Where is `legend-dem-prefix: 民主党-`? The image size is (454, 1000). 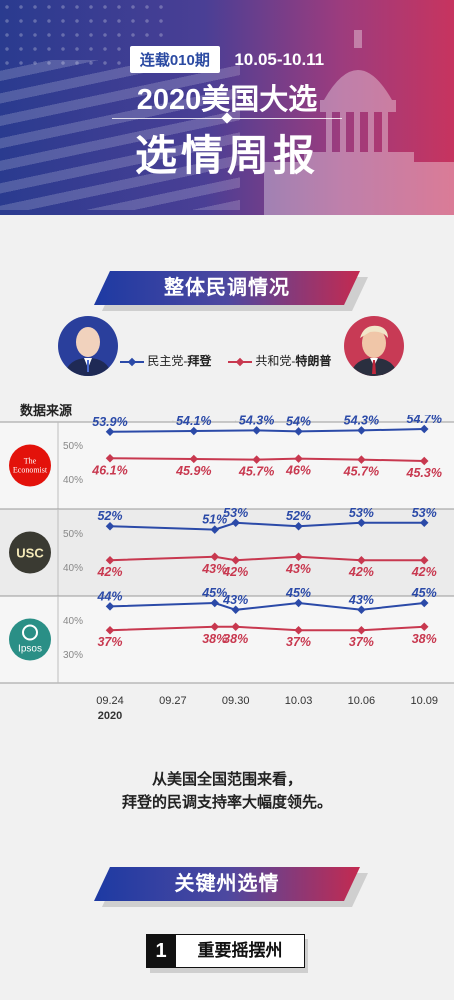 legend-dem-prefix: 民主党- is located at coordinates (167, 361).